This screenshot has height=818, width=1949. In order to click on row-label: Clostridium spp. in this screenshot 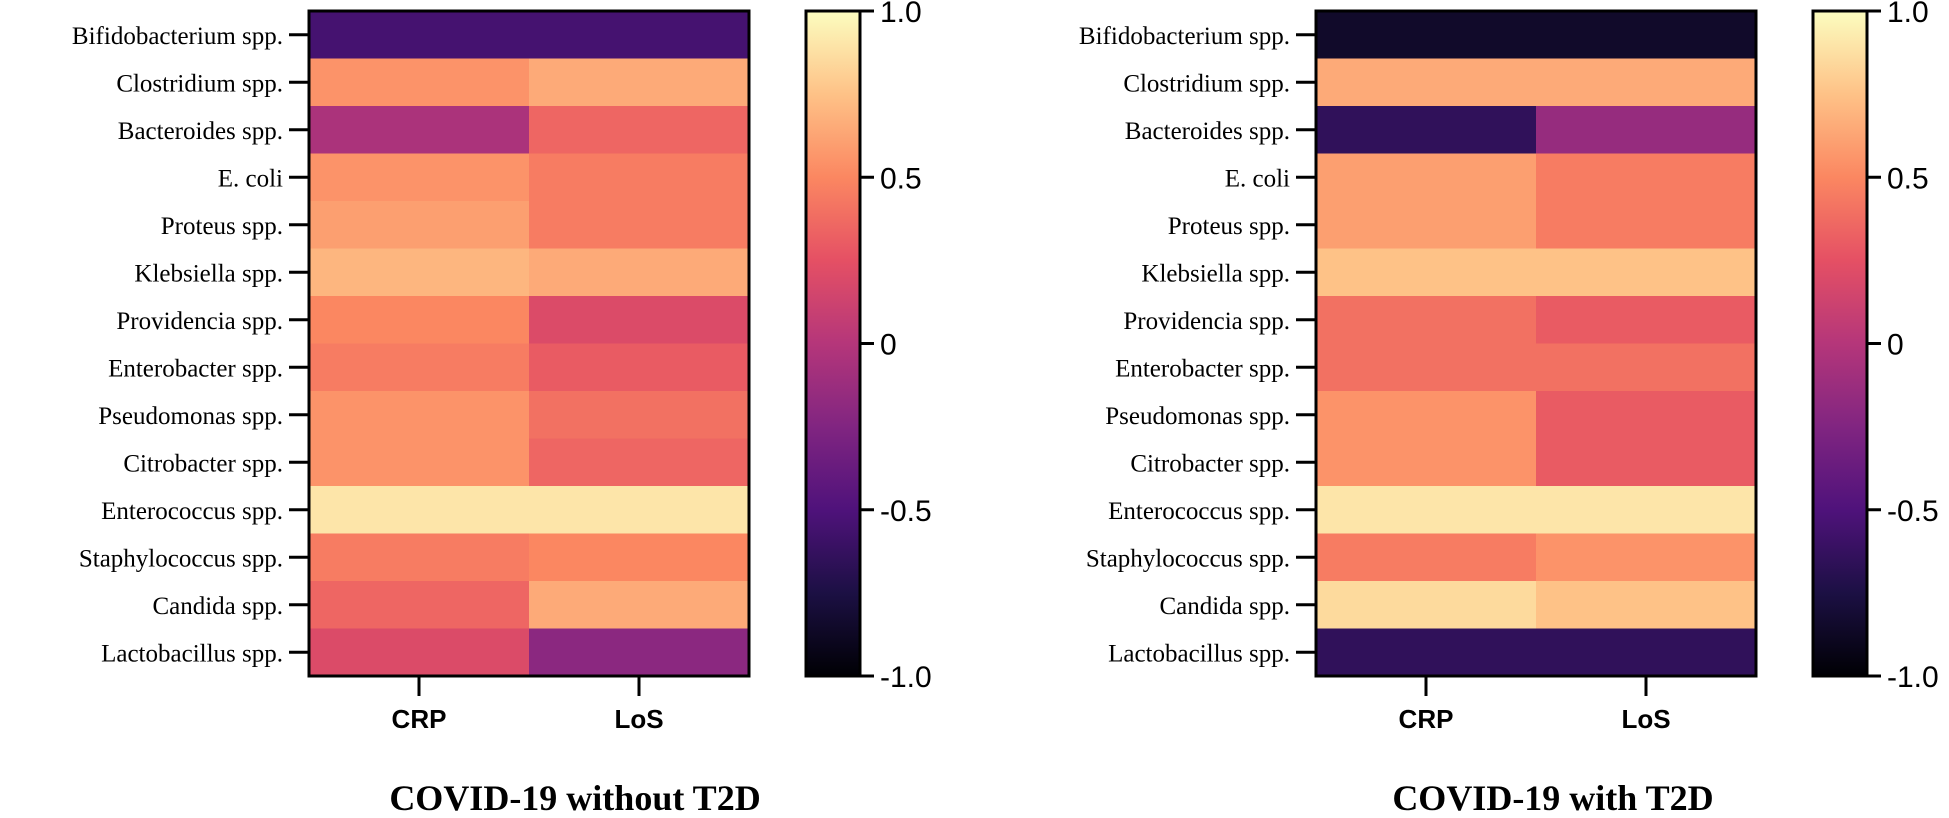, I will do `click(1206, 83)`.